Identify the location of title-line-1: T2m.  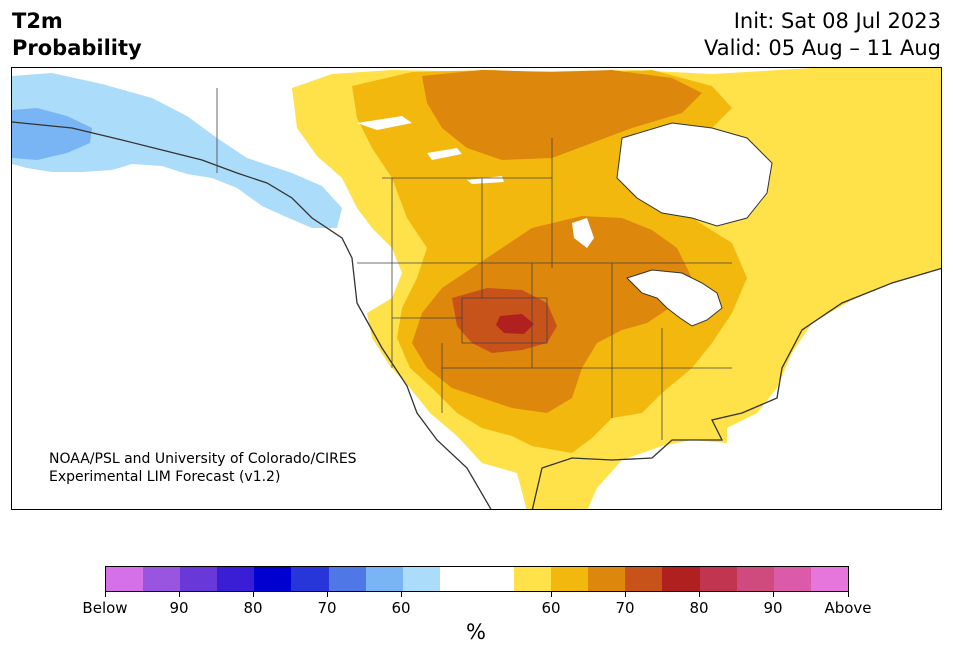
(37, 21).